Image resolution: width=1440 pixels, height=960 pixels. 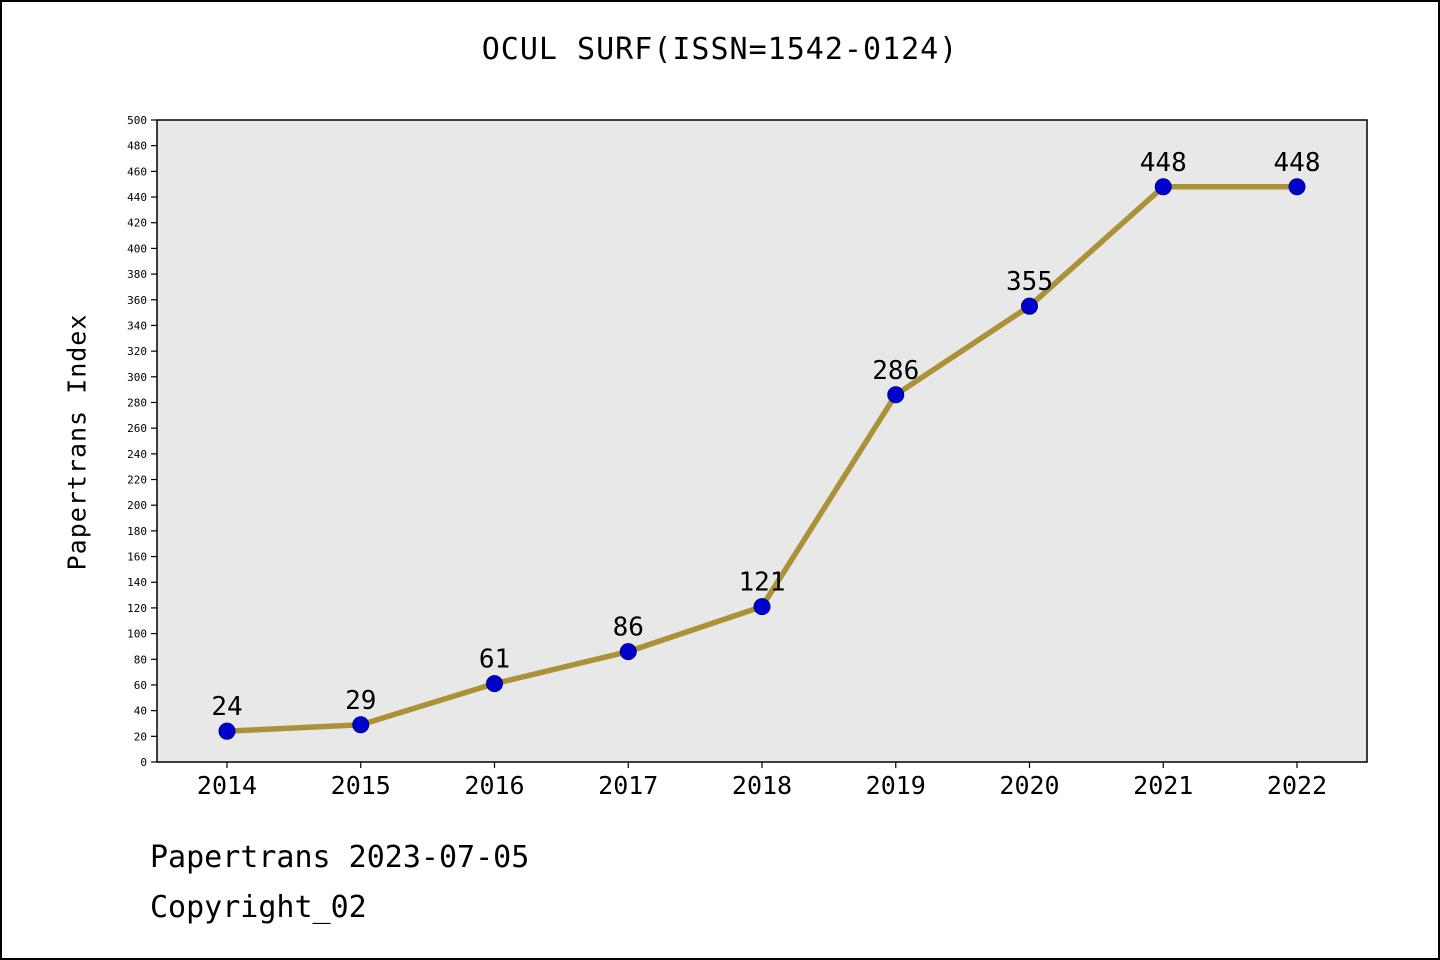 What do you see at coordinates (628, 628) in the screenshot?
I see `data-point-label: 86` at bounding box center [628, 628].